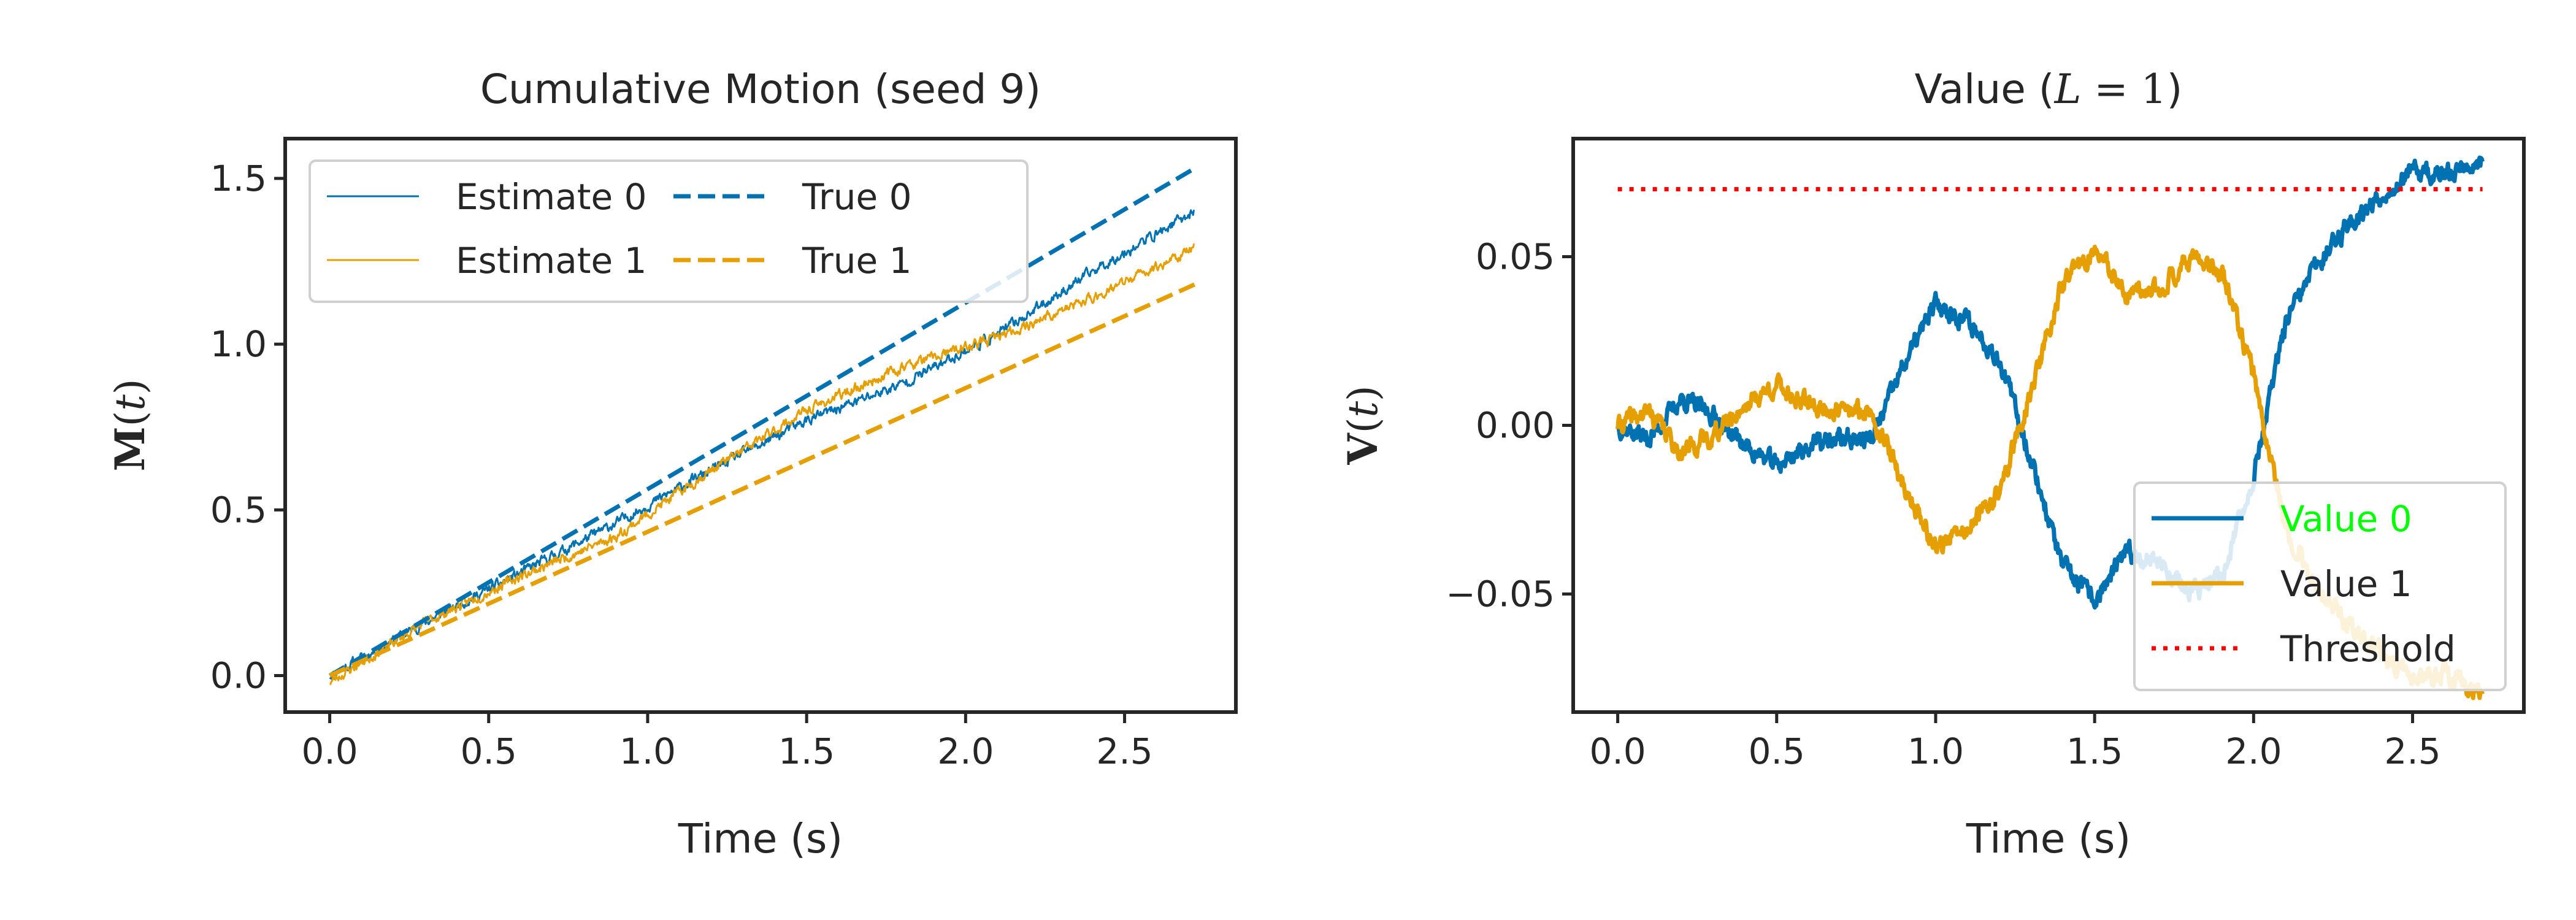 This screenshot has height=920, width=2576. What do you see at coordinates (2346, 584) in the screenshot?
I see `legend-label: Value 1` at bounding box center [2346, 584].